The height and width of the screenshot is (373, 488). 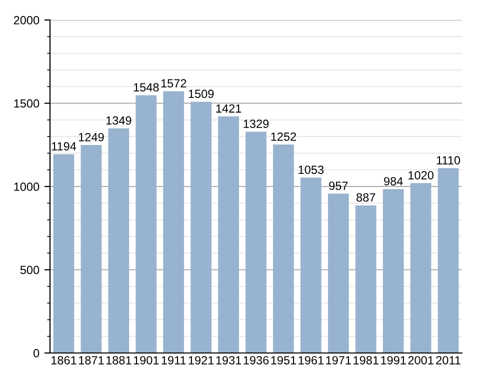 I want to click on data-label: 1252, so click(x=283, y=136).